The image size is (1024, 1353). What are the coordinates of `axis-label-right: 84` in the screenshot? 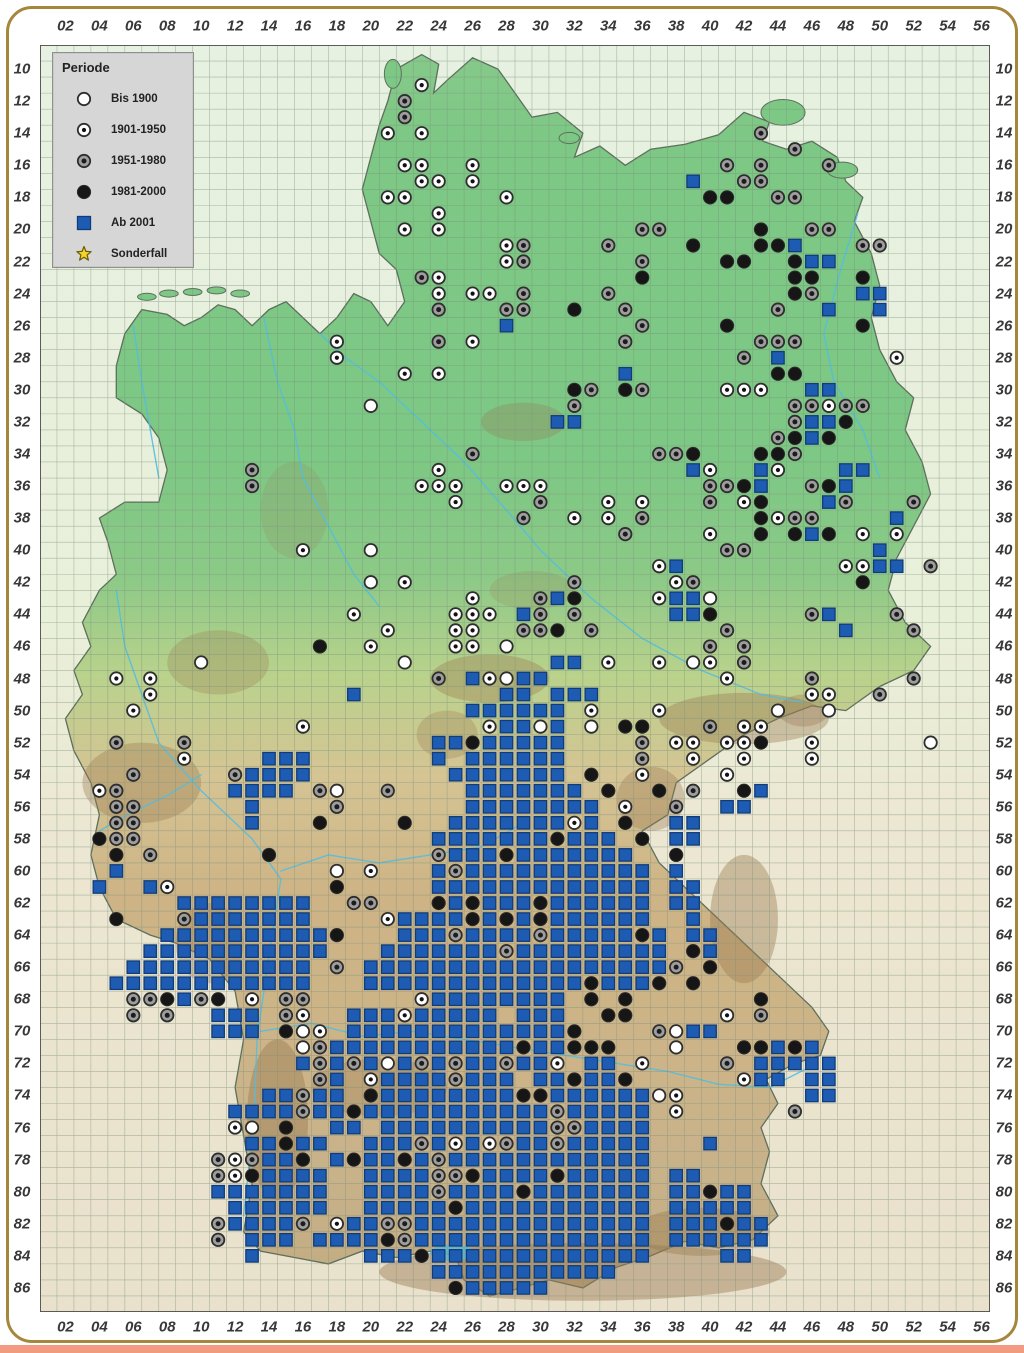 It's located at (1004, 1256).